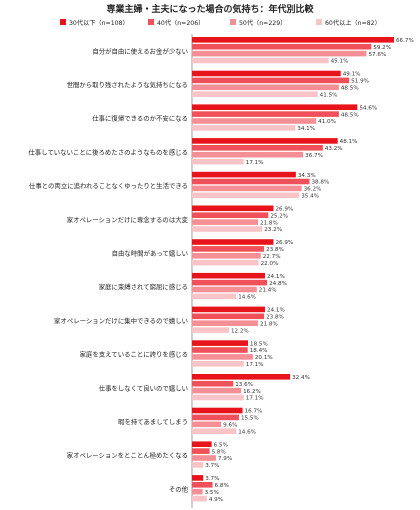  What do you see at coordinates (259, 351) in the screenshot?
I see `bar-value-label: 18.4%` at bounding box center [259, 351].